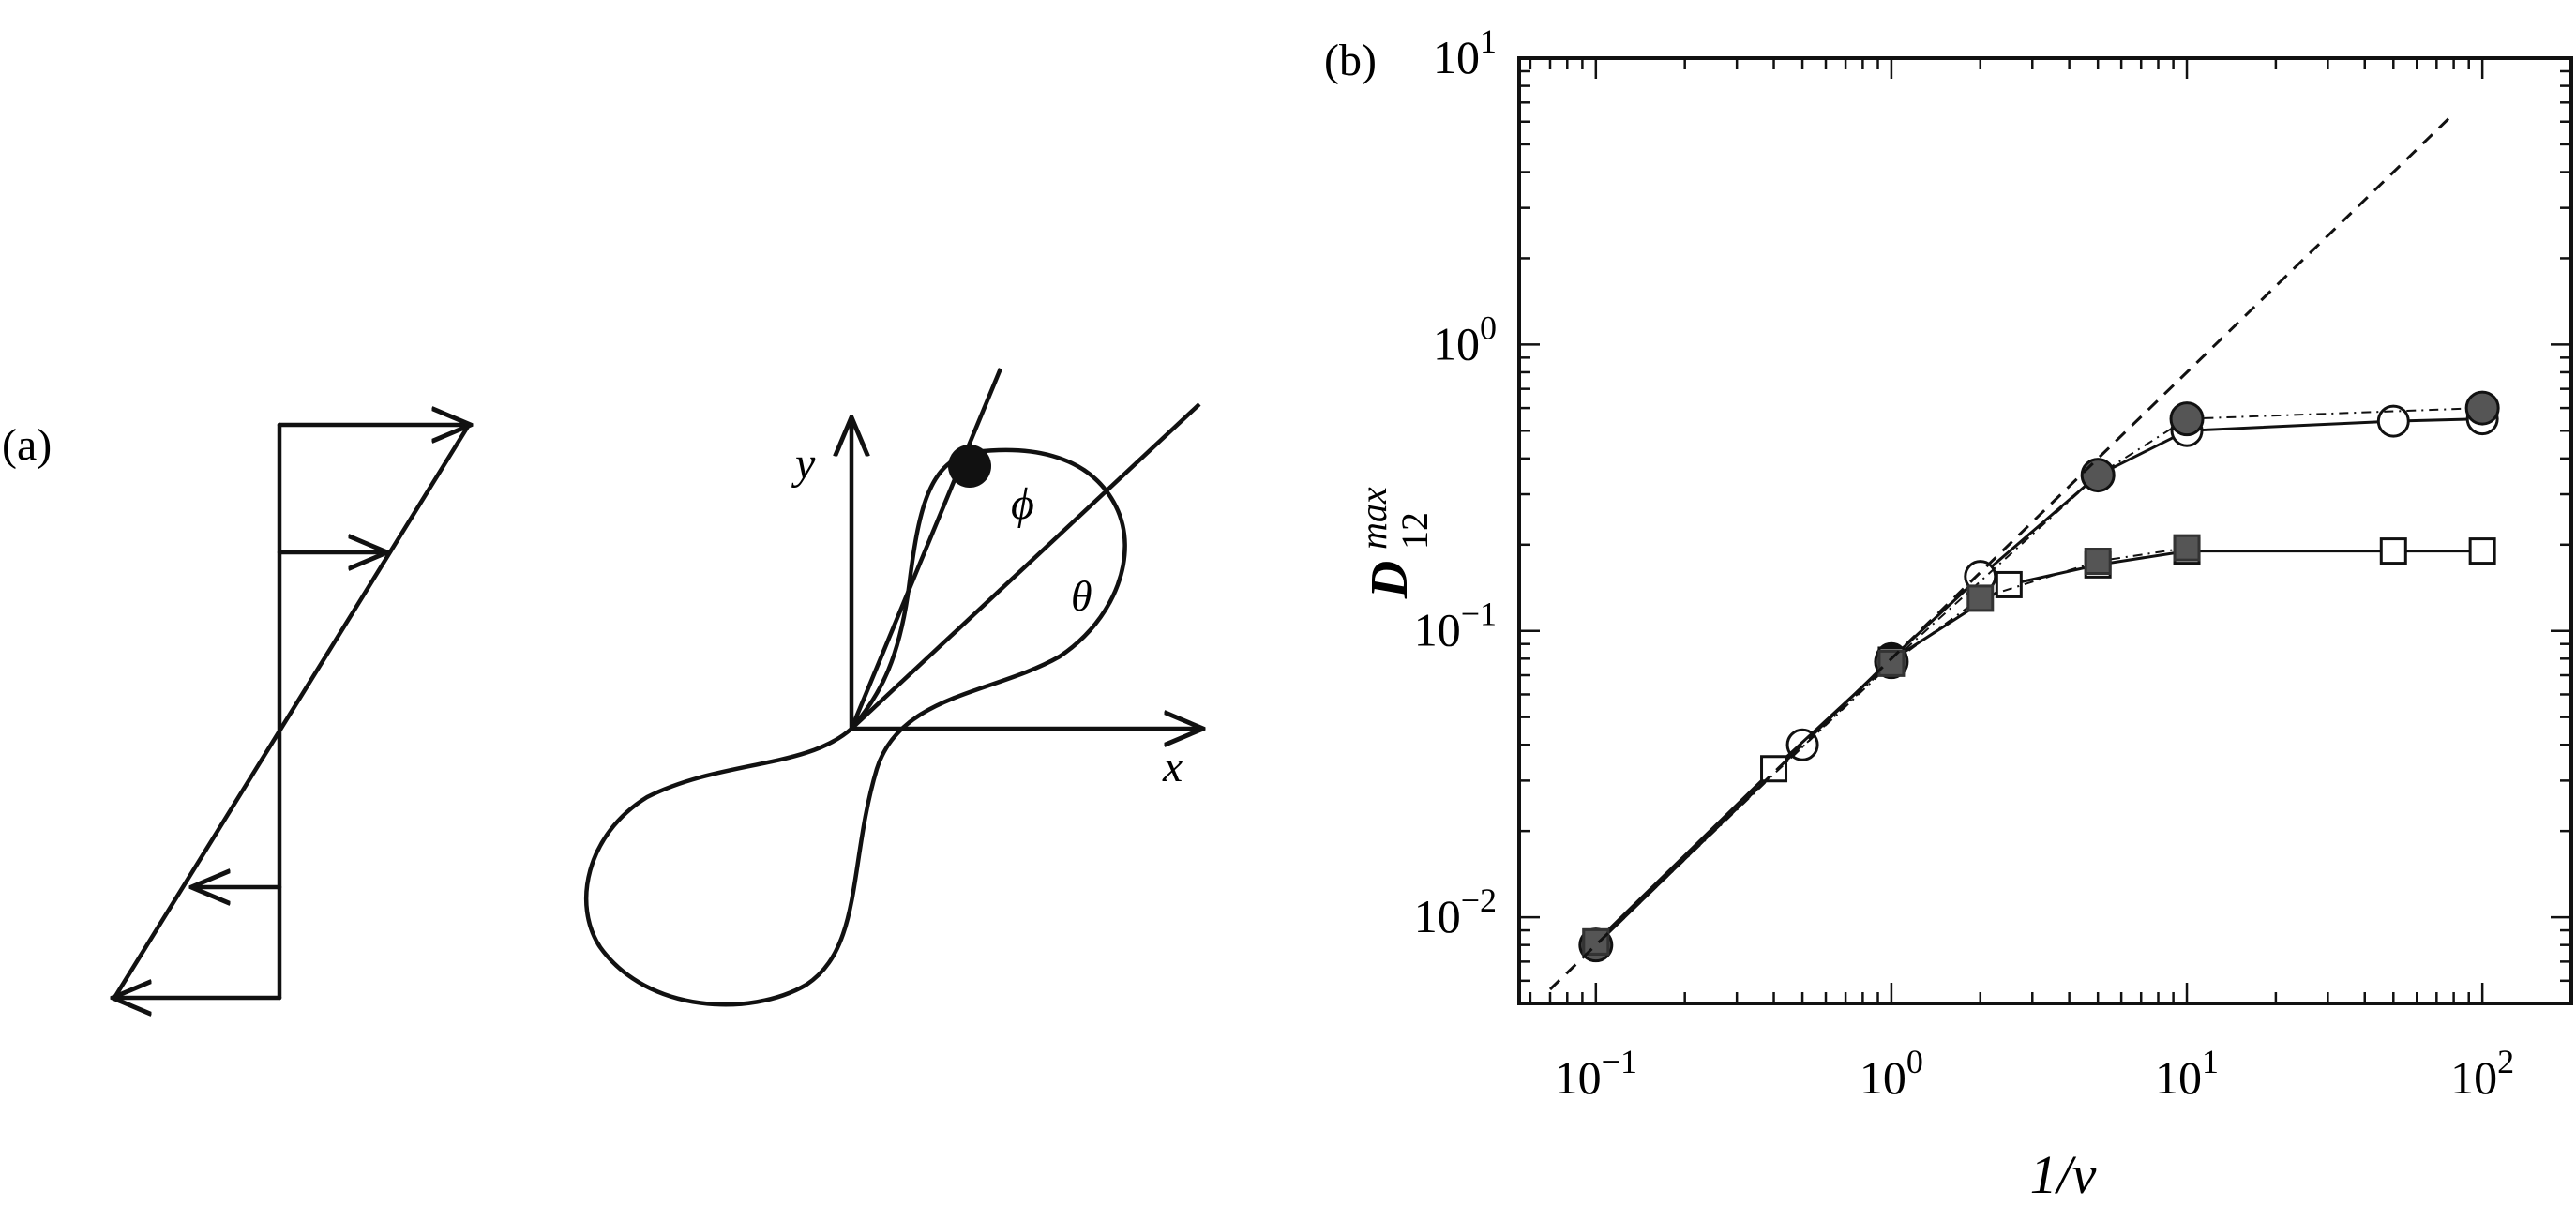 The image size is (2576, 1206). I want to click on x-tick-label: 10⁻¹, so click(1596, 1073).